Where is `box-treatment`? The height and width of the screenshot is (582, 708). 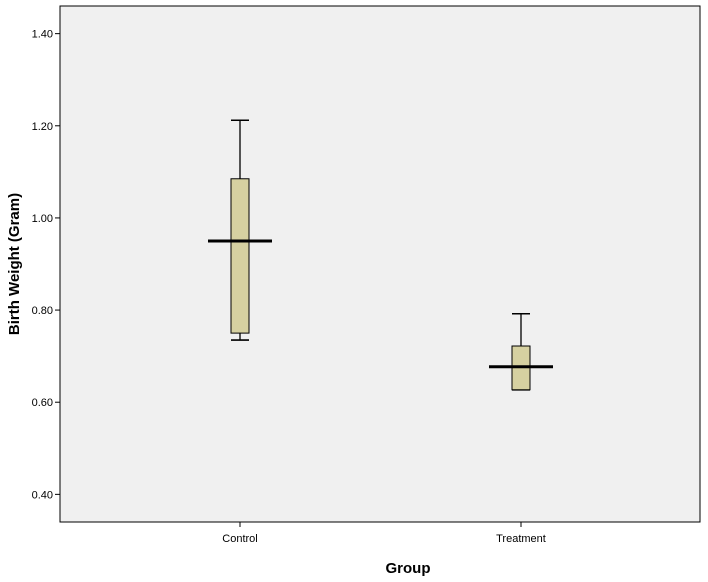 box-treatment is located at coordinates (521, 351).